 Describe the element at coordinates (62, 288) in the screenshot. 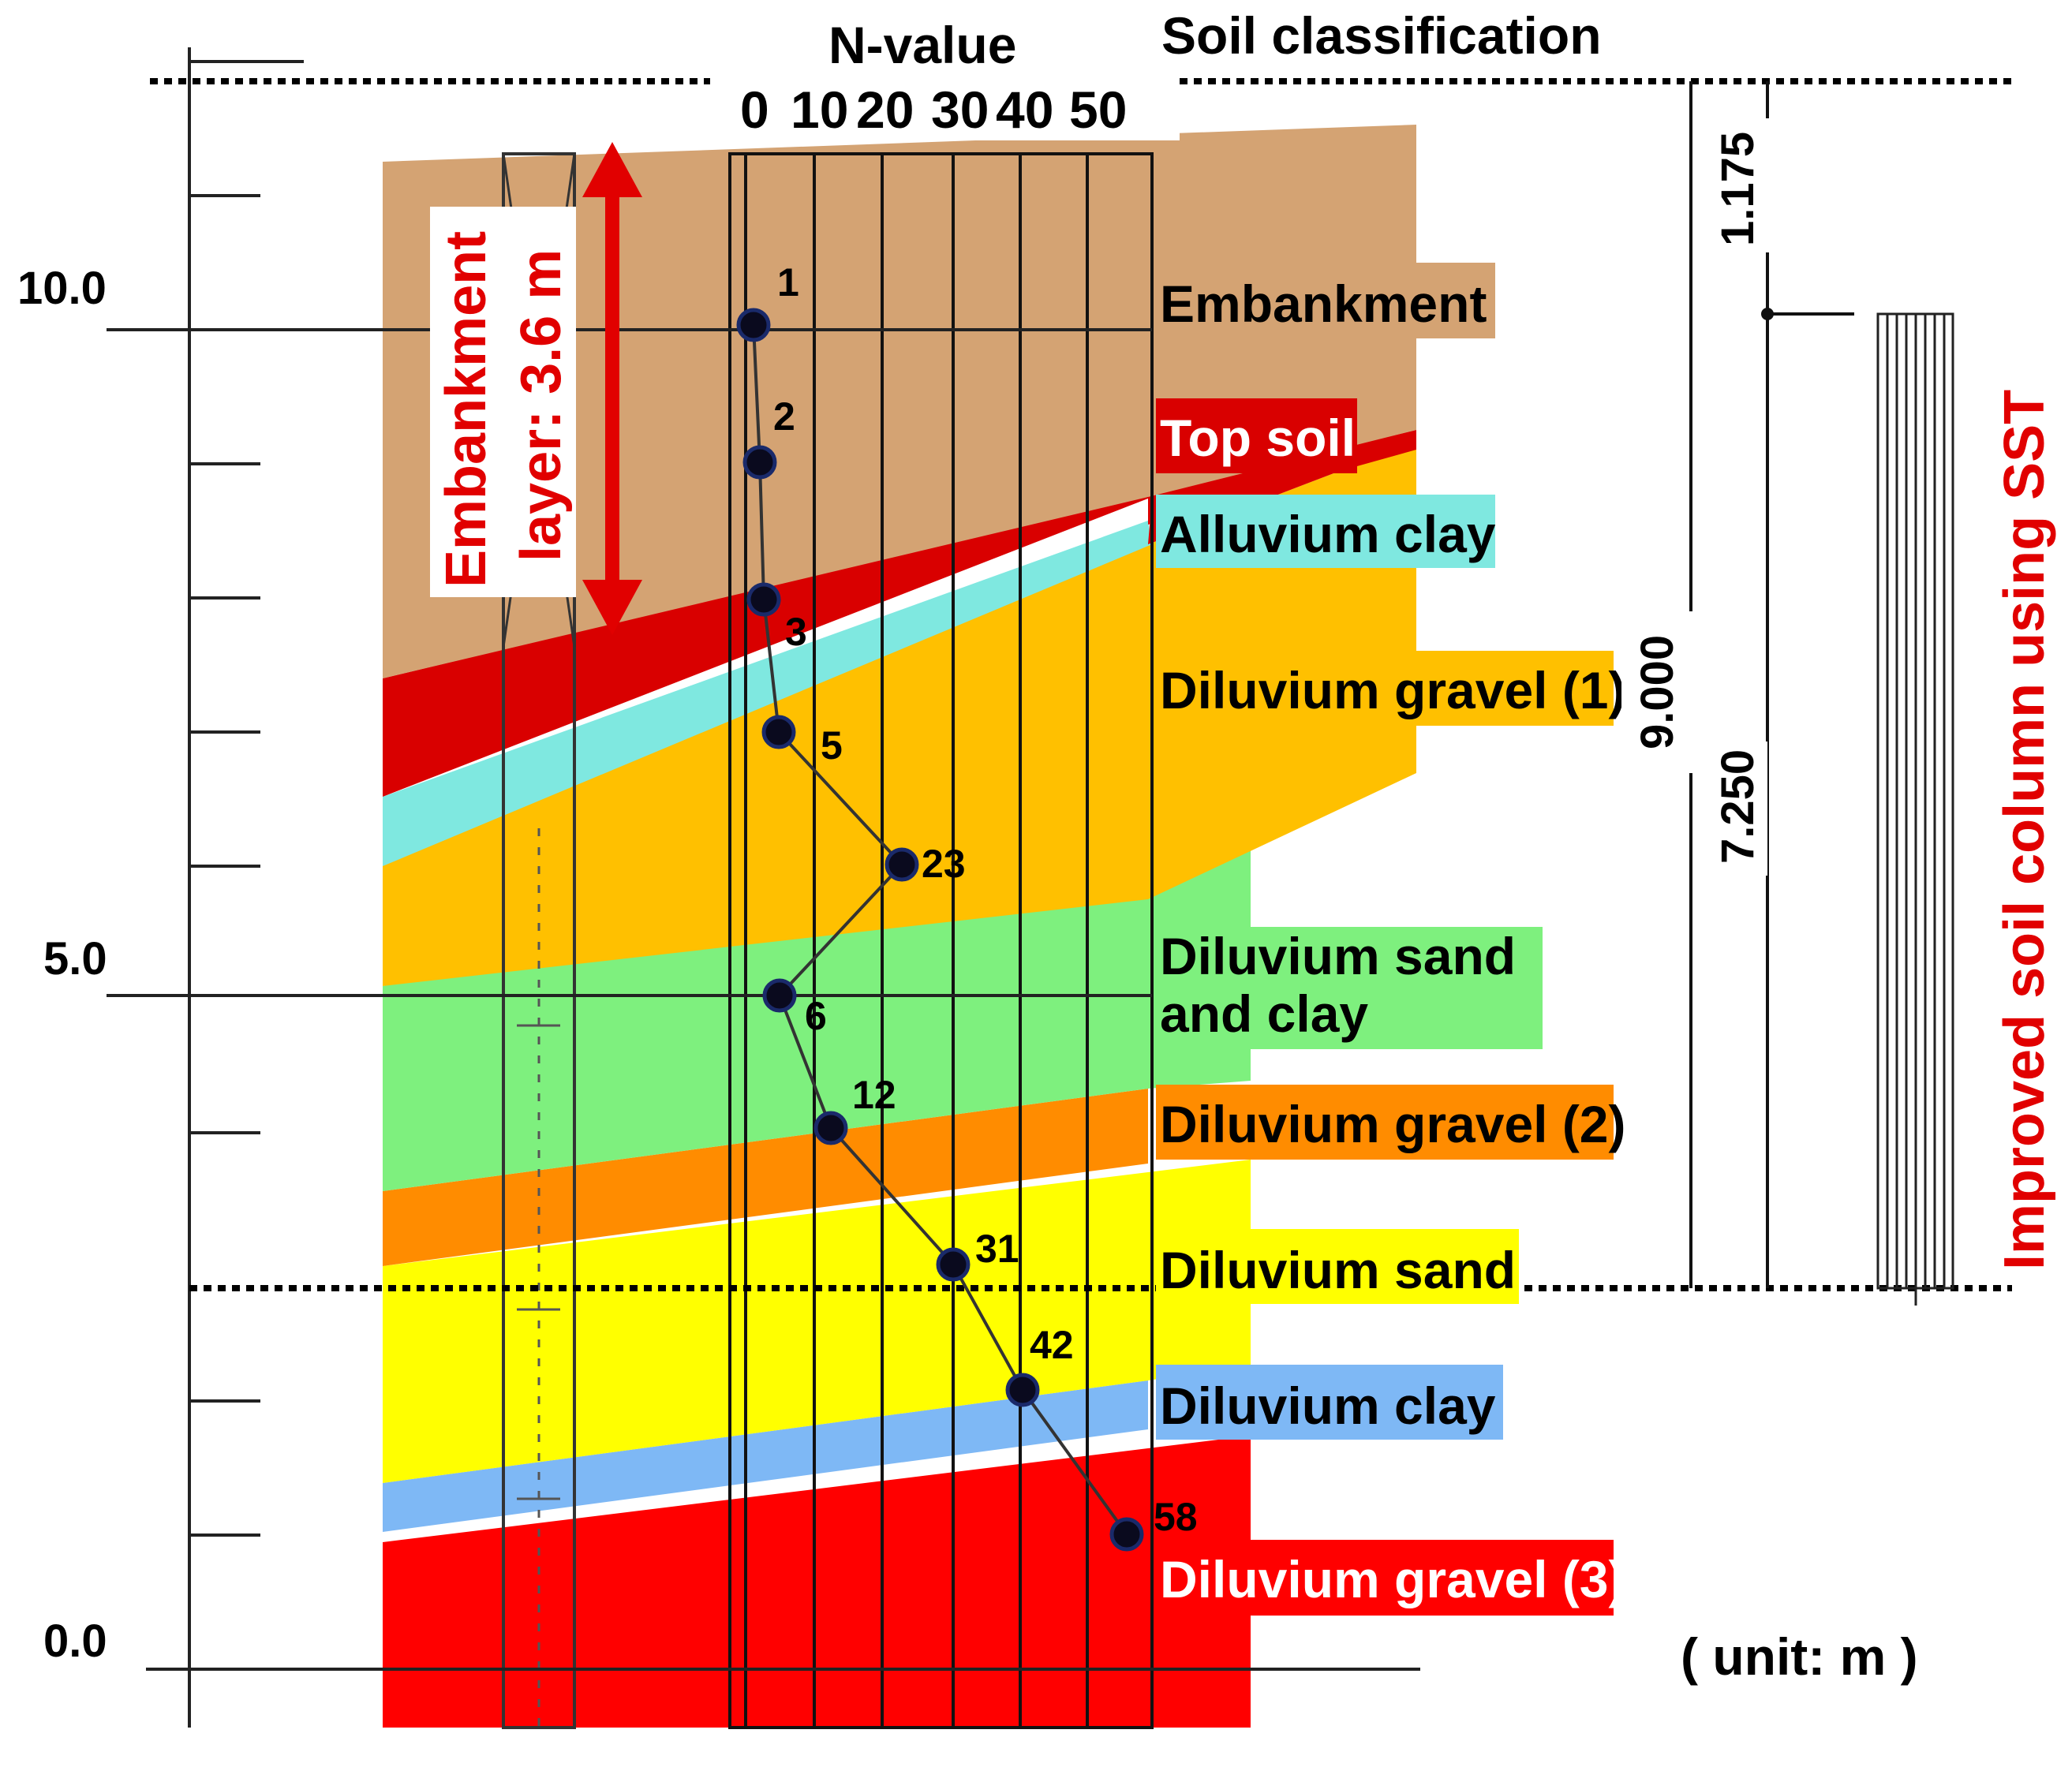

I see `elevation-tick-10: 10.0` at that location.